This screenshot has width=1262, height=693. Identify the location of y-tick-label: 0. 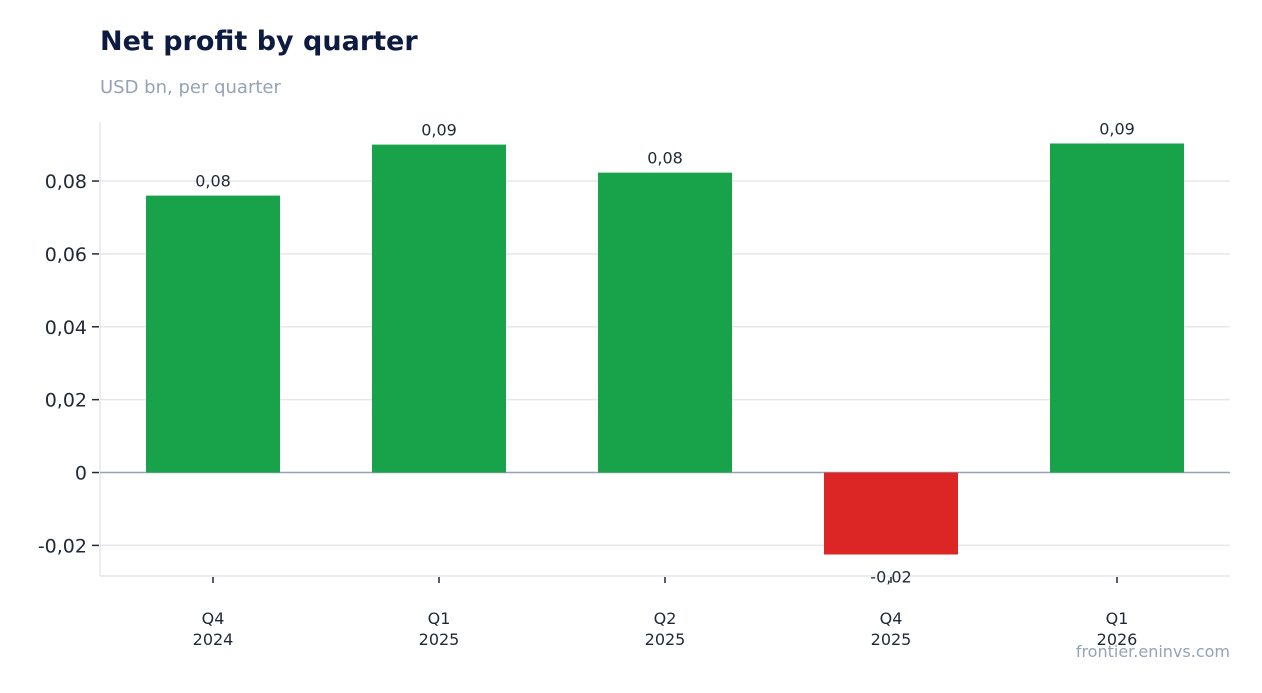
(81, 474).